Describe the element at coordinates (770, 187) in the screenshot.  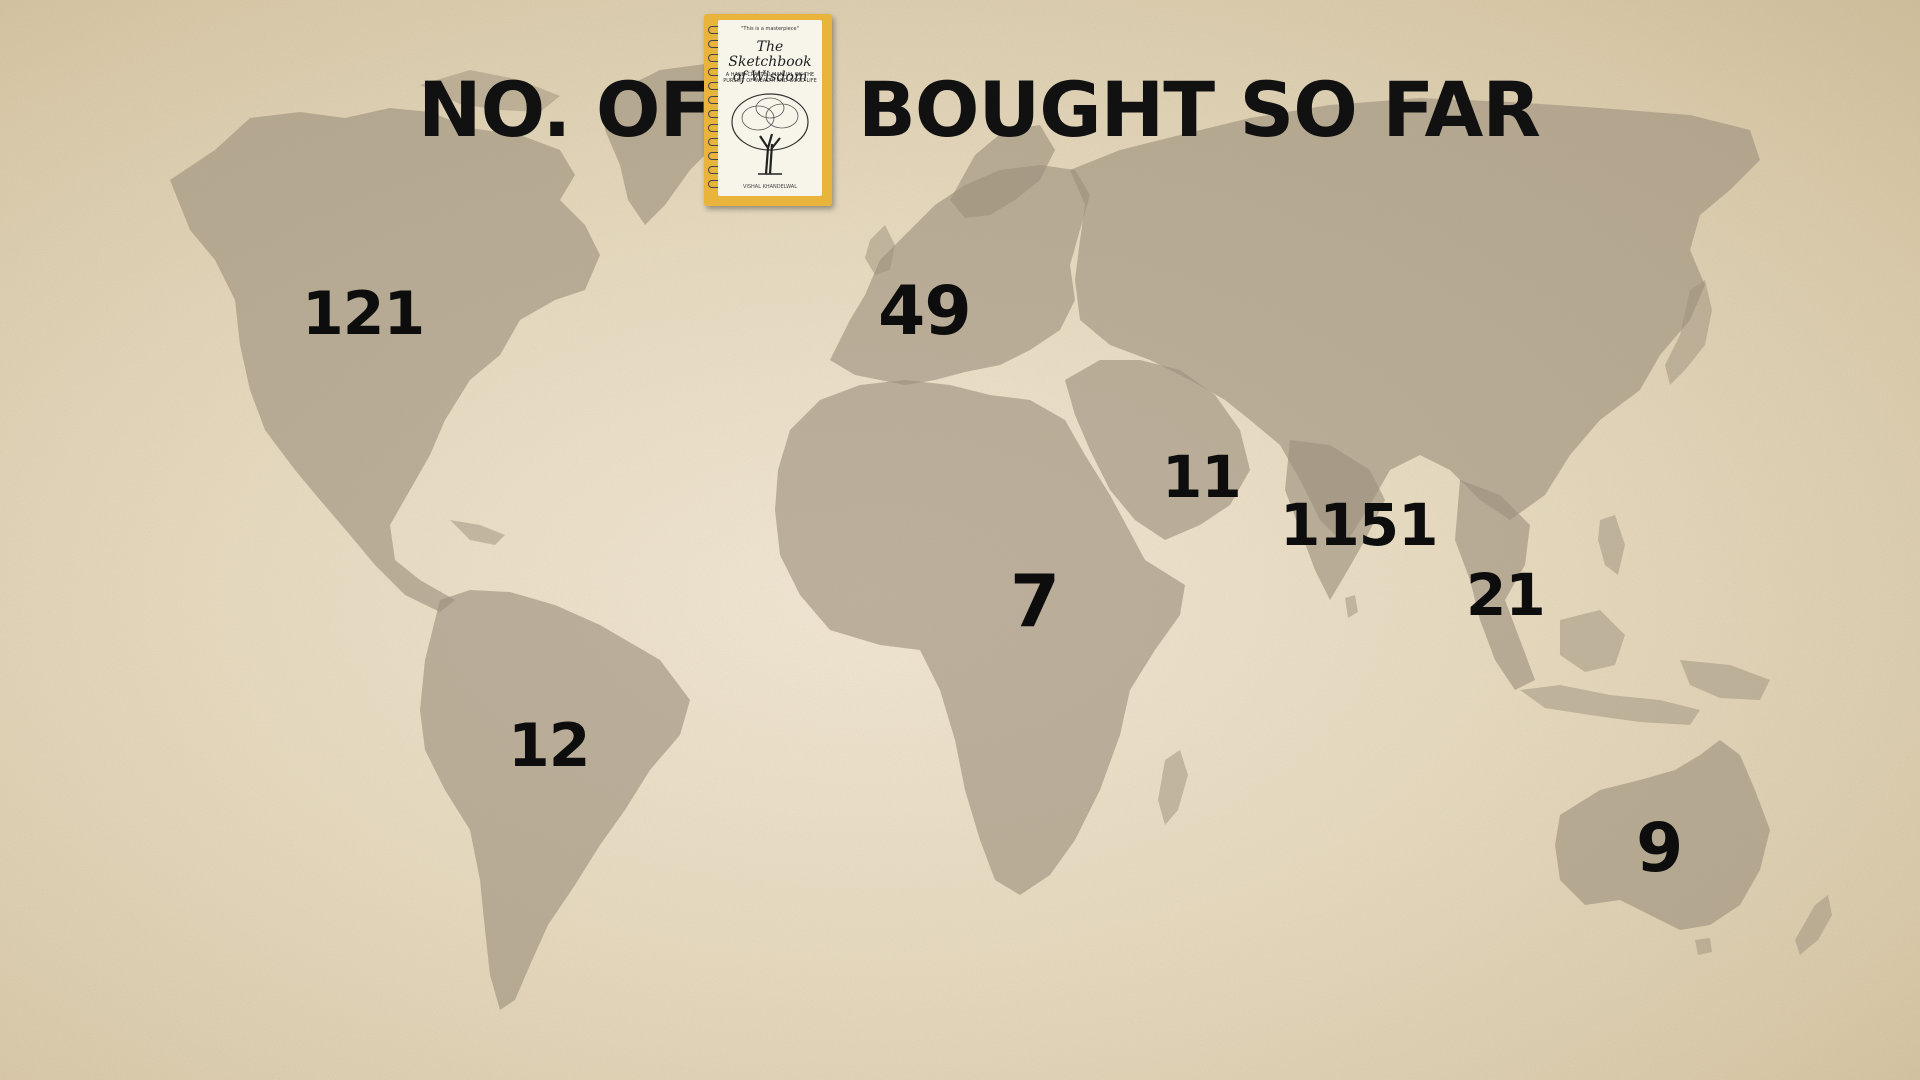
I see `book-author: Vishal Khandelwal` at that location.